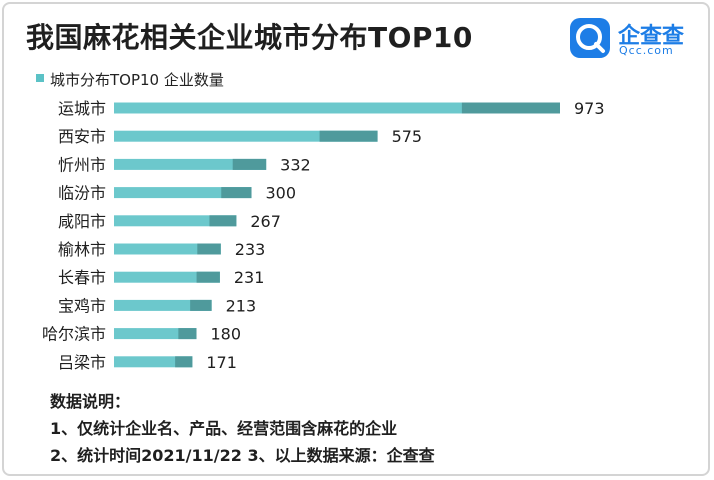 The width and height of the screenshot is (714, 480). Describe the element at coordinates (82, 108) in the screenshot. I see `category-label: 运城市` at that location.